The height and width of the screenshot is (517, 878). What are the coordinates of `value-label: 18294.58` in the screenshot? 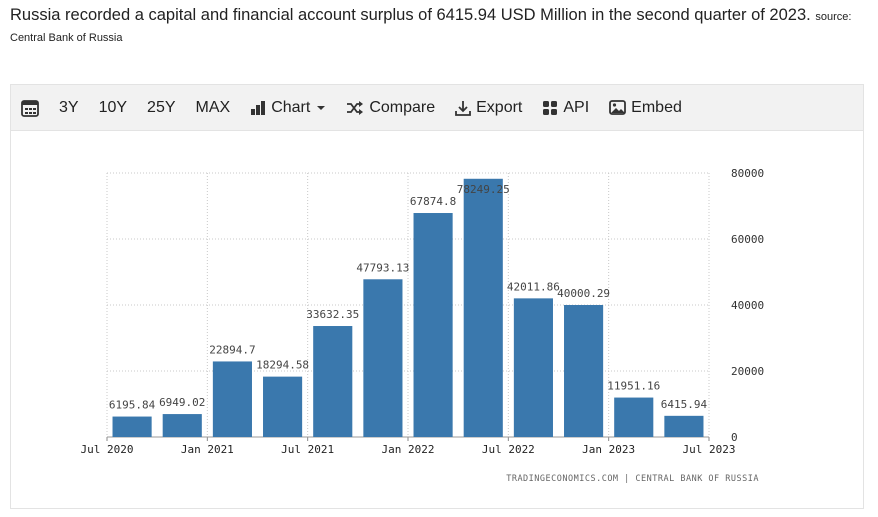 It's located at (282, 365).